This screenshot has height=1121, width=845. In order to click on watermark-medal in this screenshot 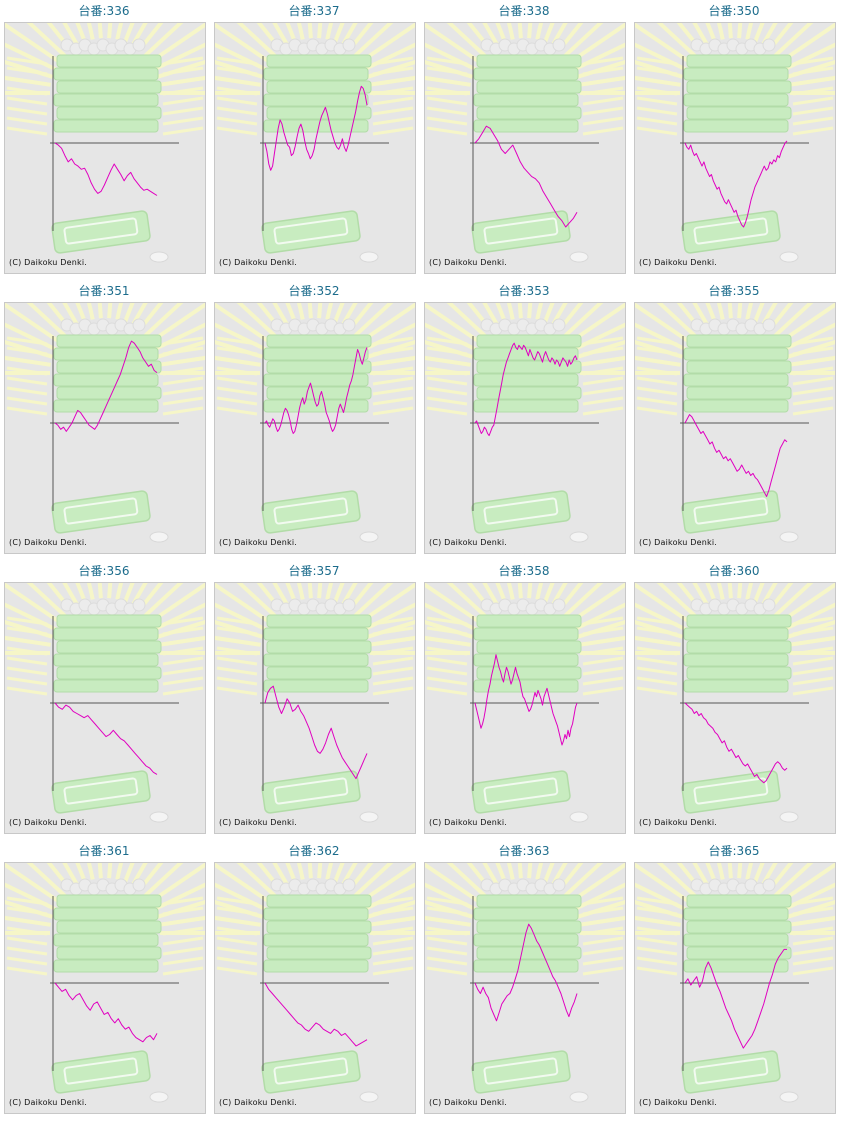, I will do `click(369, 537)`.